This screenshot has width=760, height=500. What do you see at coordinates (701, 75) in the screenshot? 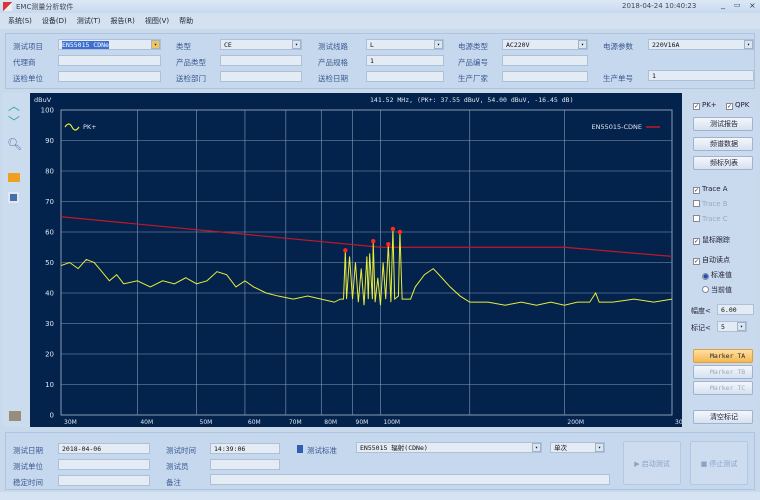
I see `order-no-field: 1` at bounding box center [701, 75].